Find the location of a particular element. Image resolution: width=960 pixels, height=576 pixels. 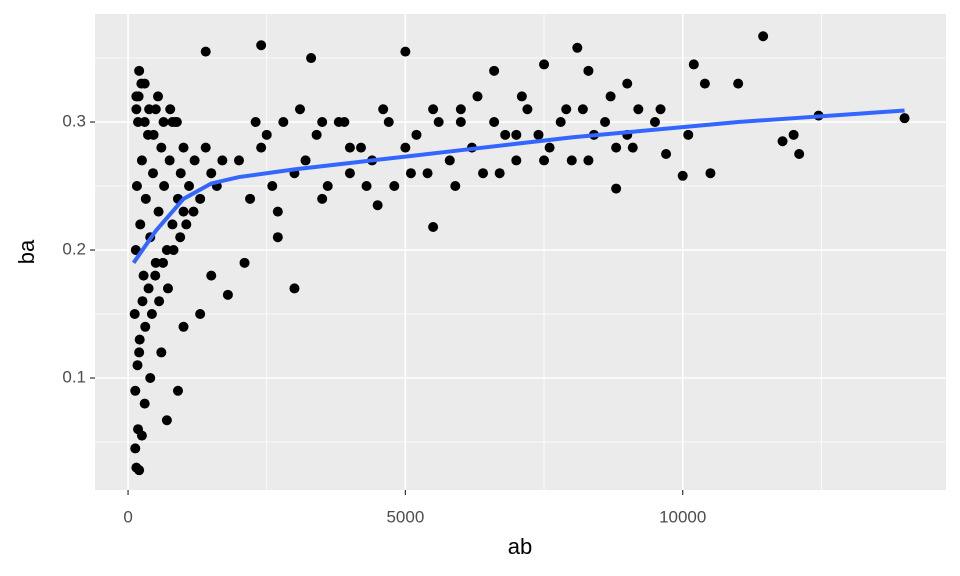

y-tick-label: 0.1 is located at coordinates (74, 376).